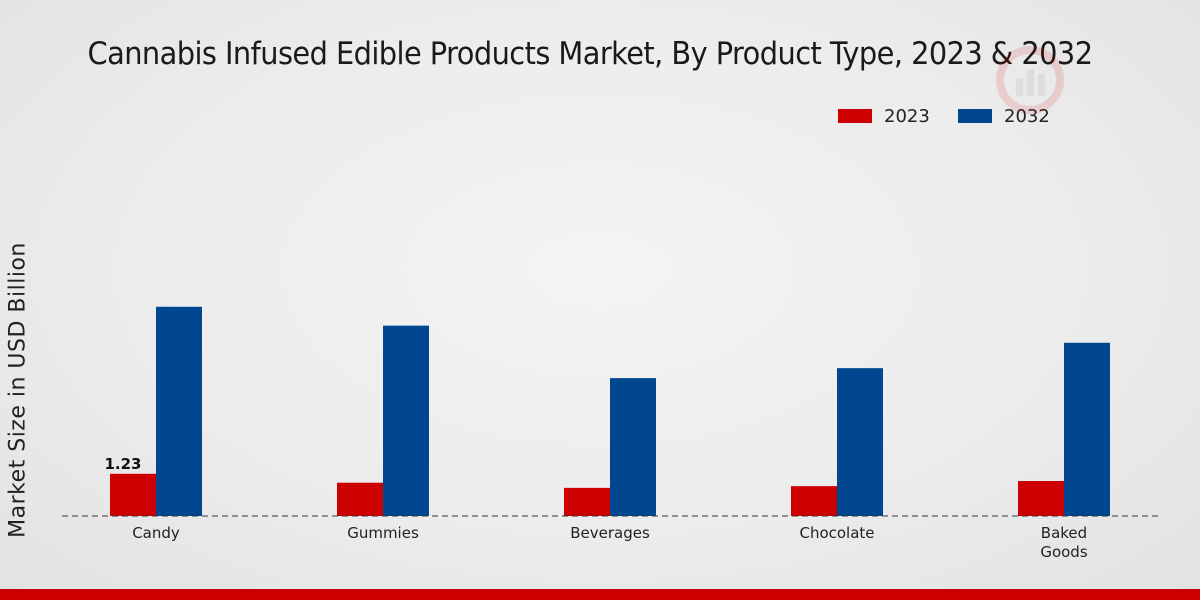 The height and width of the screenshot is (600, 1200). I want to click on x-tick-label: Goods, so click(1063, 552).